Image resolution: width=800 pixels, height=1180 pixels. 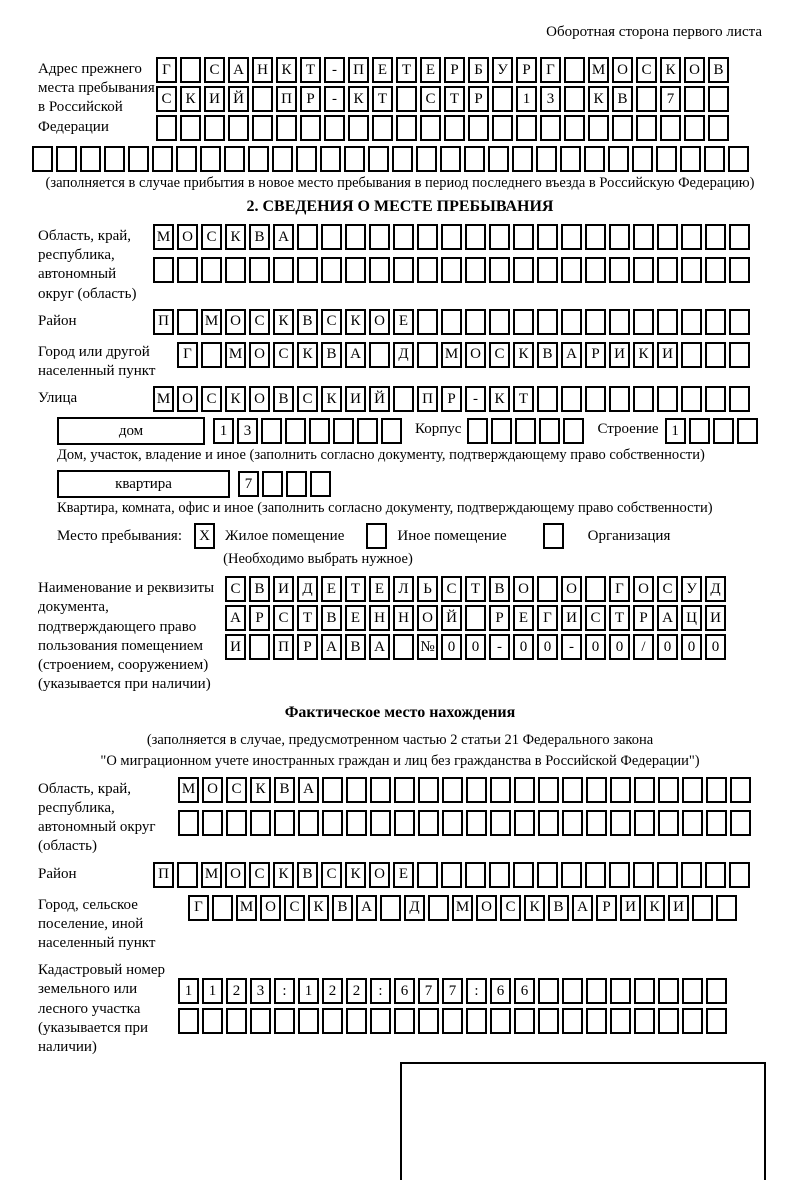 I want to click on house-box: дом, so click(x=131, y=431).